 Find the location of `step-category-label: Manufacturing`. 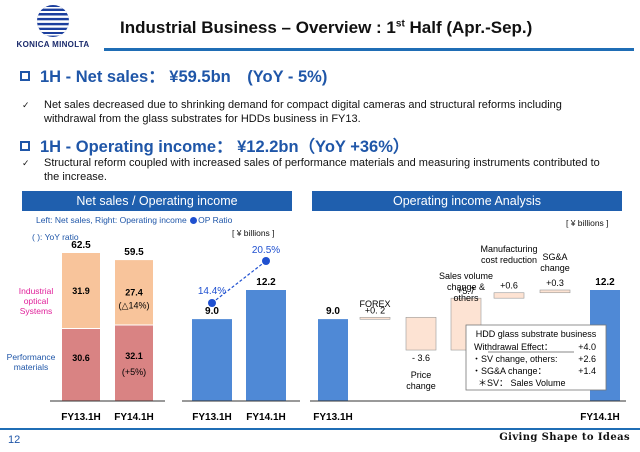

step-category-label: Manufacturing is located at coordinates (508, 249).